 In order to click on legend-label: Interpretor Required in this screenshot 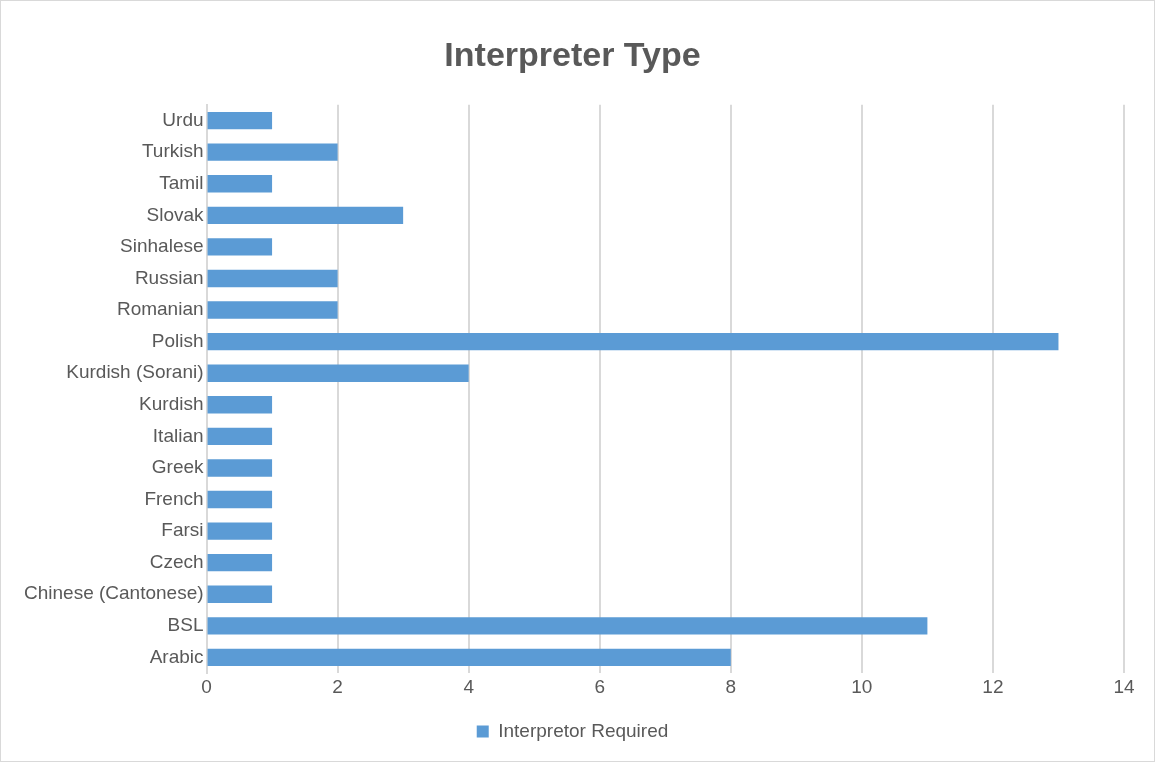, I will do `click(583, 730)`.